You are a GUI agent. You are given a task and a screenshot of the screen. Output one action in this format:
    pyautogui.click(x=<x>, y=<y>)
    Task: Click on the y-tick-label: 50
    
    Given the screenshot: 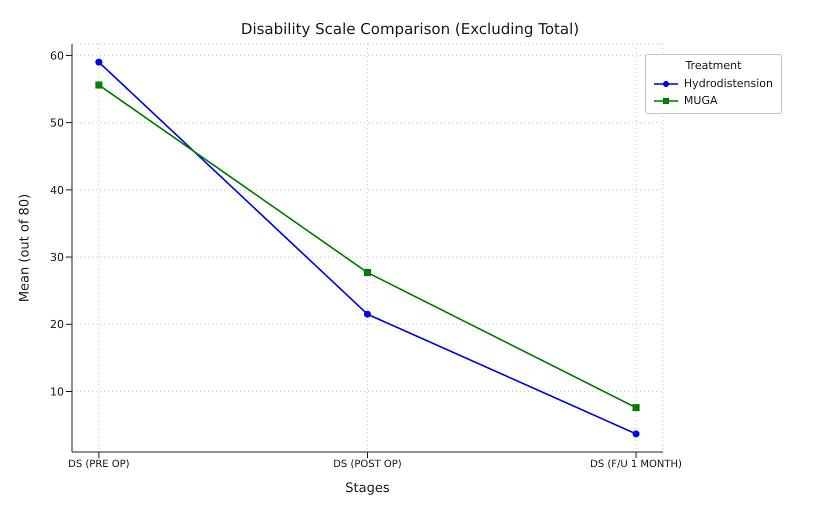 What is the action you would take?
    pyautogui.click(x=57, y=123)
    